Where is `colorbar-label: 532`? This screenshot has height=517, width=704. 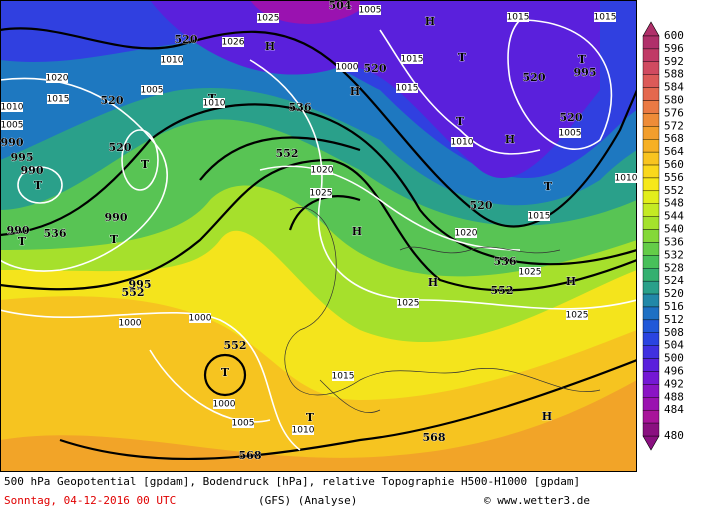 colorbar-label: 532 is located at coordinates (674, 254).